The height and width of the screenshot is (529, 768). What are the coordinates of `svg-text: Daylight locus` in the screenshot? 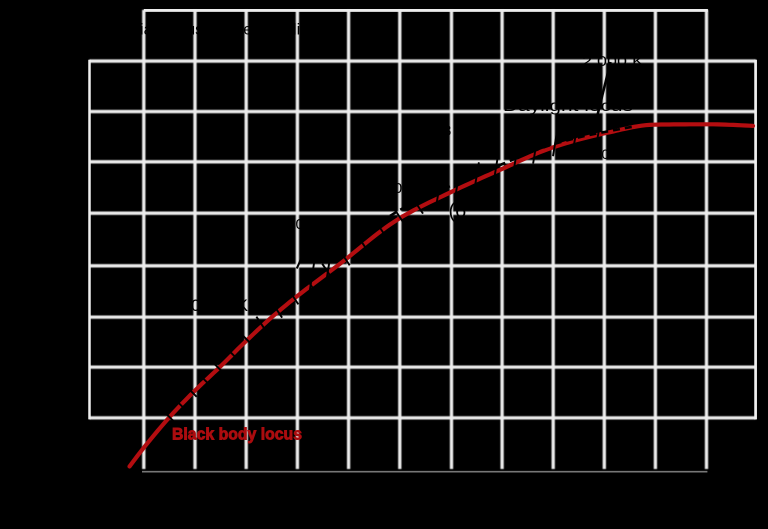 It's located at (568, 106).